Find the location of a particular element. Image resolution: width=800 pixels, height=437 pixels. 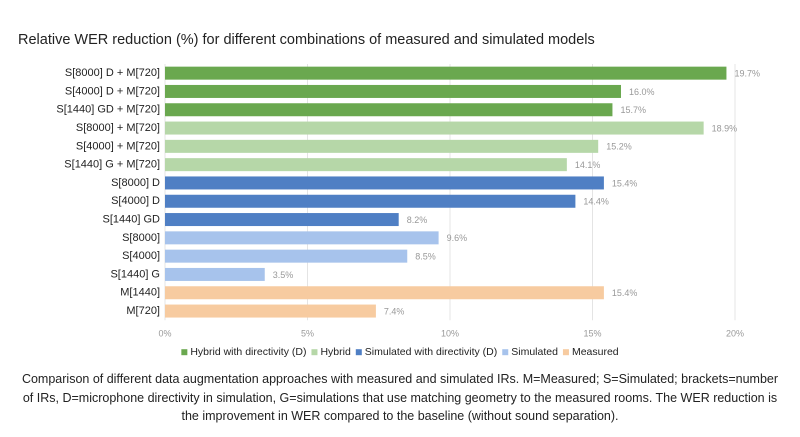

y-tick-label: S[1440] GD + M[720] is located at coordinates (108, 110).